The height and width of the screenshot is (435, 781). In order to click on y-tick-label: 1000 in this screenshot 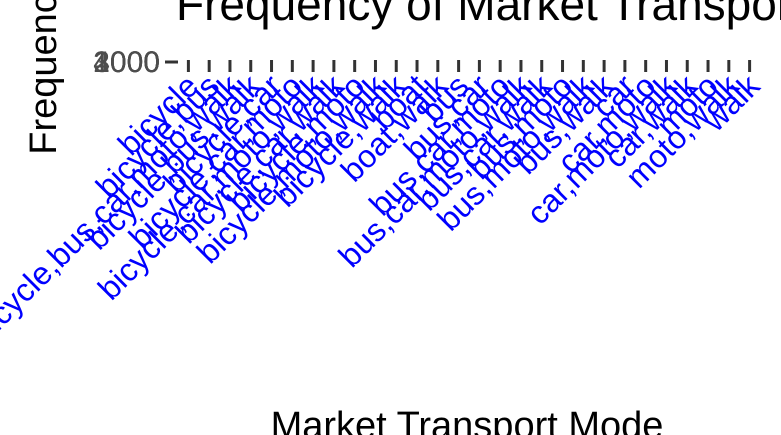, I will do `click(126, 62)`.